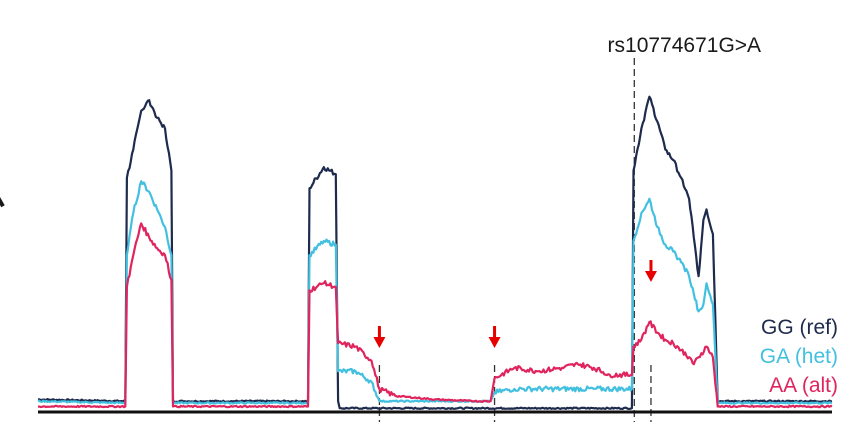 The width and height of the screenshot is (852, 425). Describe the element at coordinates (515, 304) in the screenshot. I see `splice-arrows` at that location.